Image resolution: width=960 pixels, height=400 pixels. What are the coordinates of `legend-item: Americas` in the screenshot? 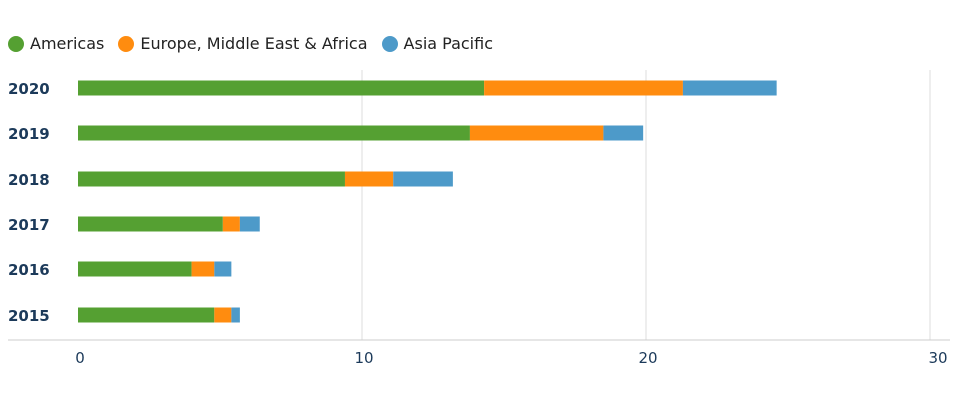 It's located at (56, 43).